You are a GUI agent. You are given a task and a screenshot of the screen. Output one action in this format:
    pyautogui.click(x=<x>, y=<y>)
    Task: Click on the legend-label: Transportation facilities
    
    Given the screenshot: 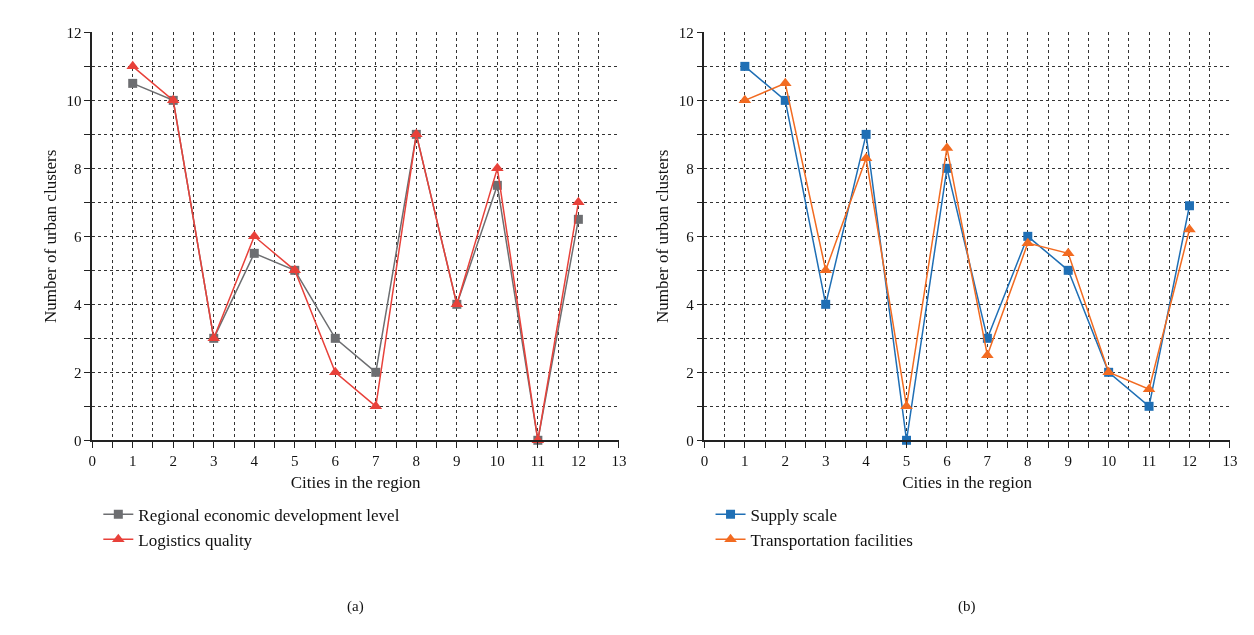 What is the action you would take?
    pyautogui.click(x=831, y=540)
    